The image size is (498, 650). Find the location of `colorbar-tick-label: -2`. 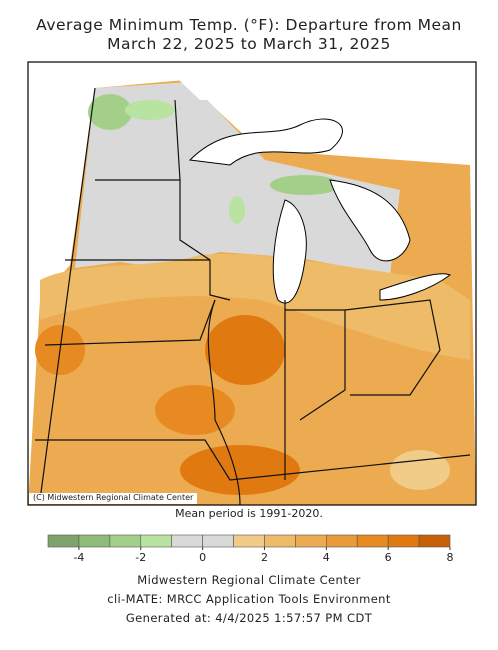

colorbar-tick-label: -2 is located at coordinates (140, 557).